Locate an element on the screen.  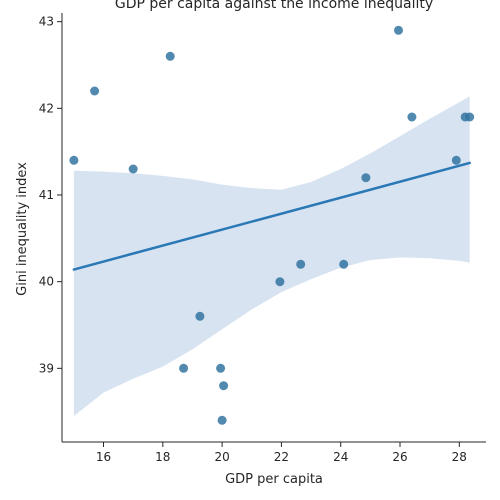
x-axis-label: GDP per capita is located at coordinates (274, 479).